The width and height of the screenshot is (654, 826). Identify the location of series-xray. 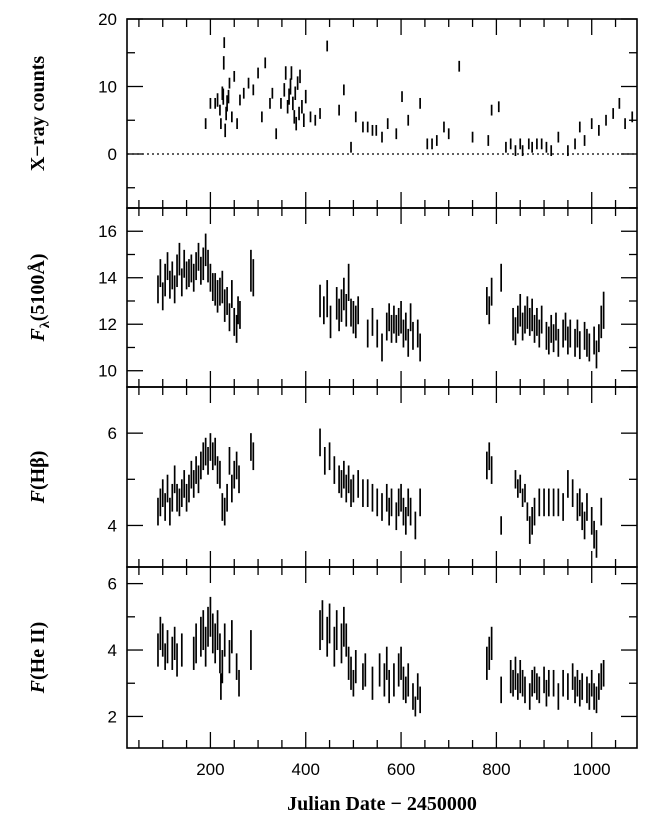
(419, 97).